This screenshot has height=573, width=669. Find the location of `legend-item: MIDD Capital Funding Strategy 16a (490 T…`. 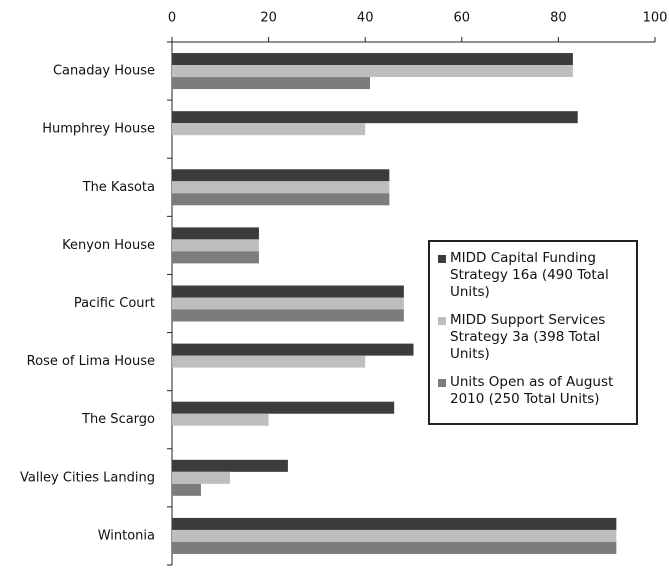

legend-item: MIDD Capital Funding Strategy 16a (490 T… is located at coordinates (533, 275).